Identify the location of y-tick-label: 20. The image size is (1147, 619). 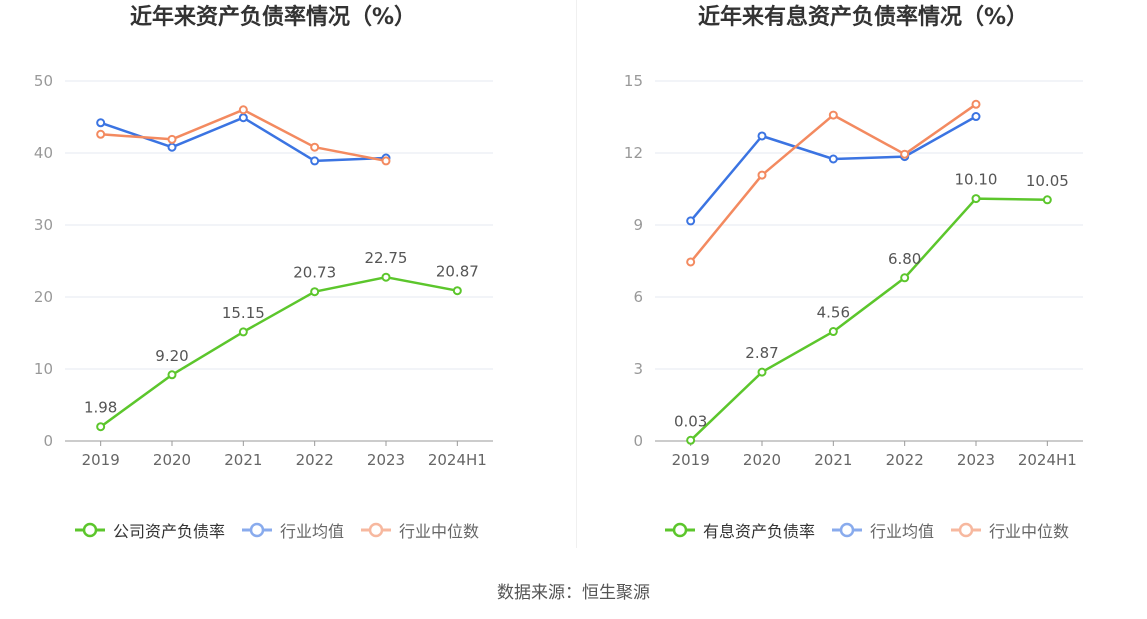
(43, 297).